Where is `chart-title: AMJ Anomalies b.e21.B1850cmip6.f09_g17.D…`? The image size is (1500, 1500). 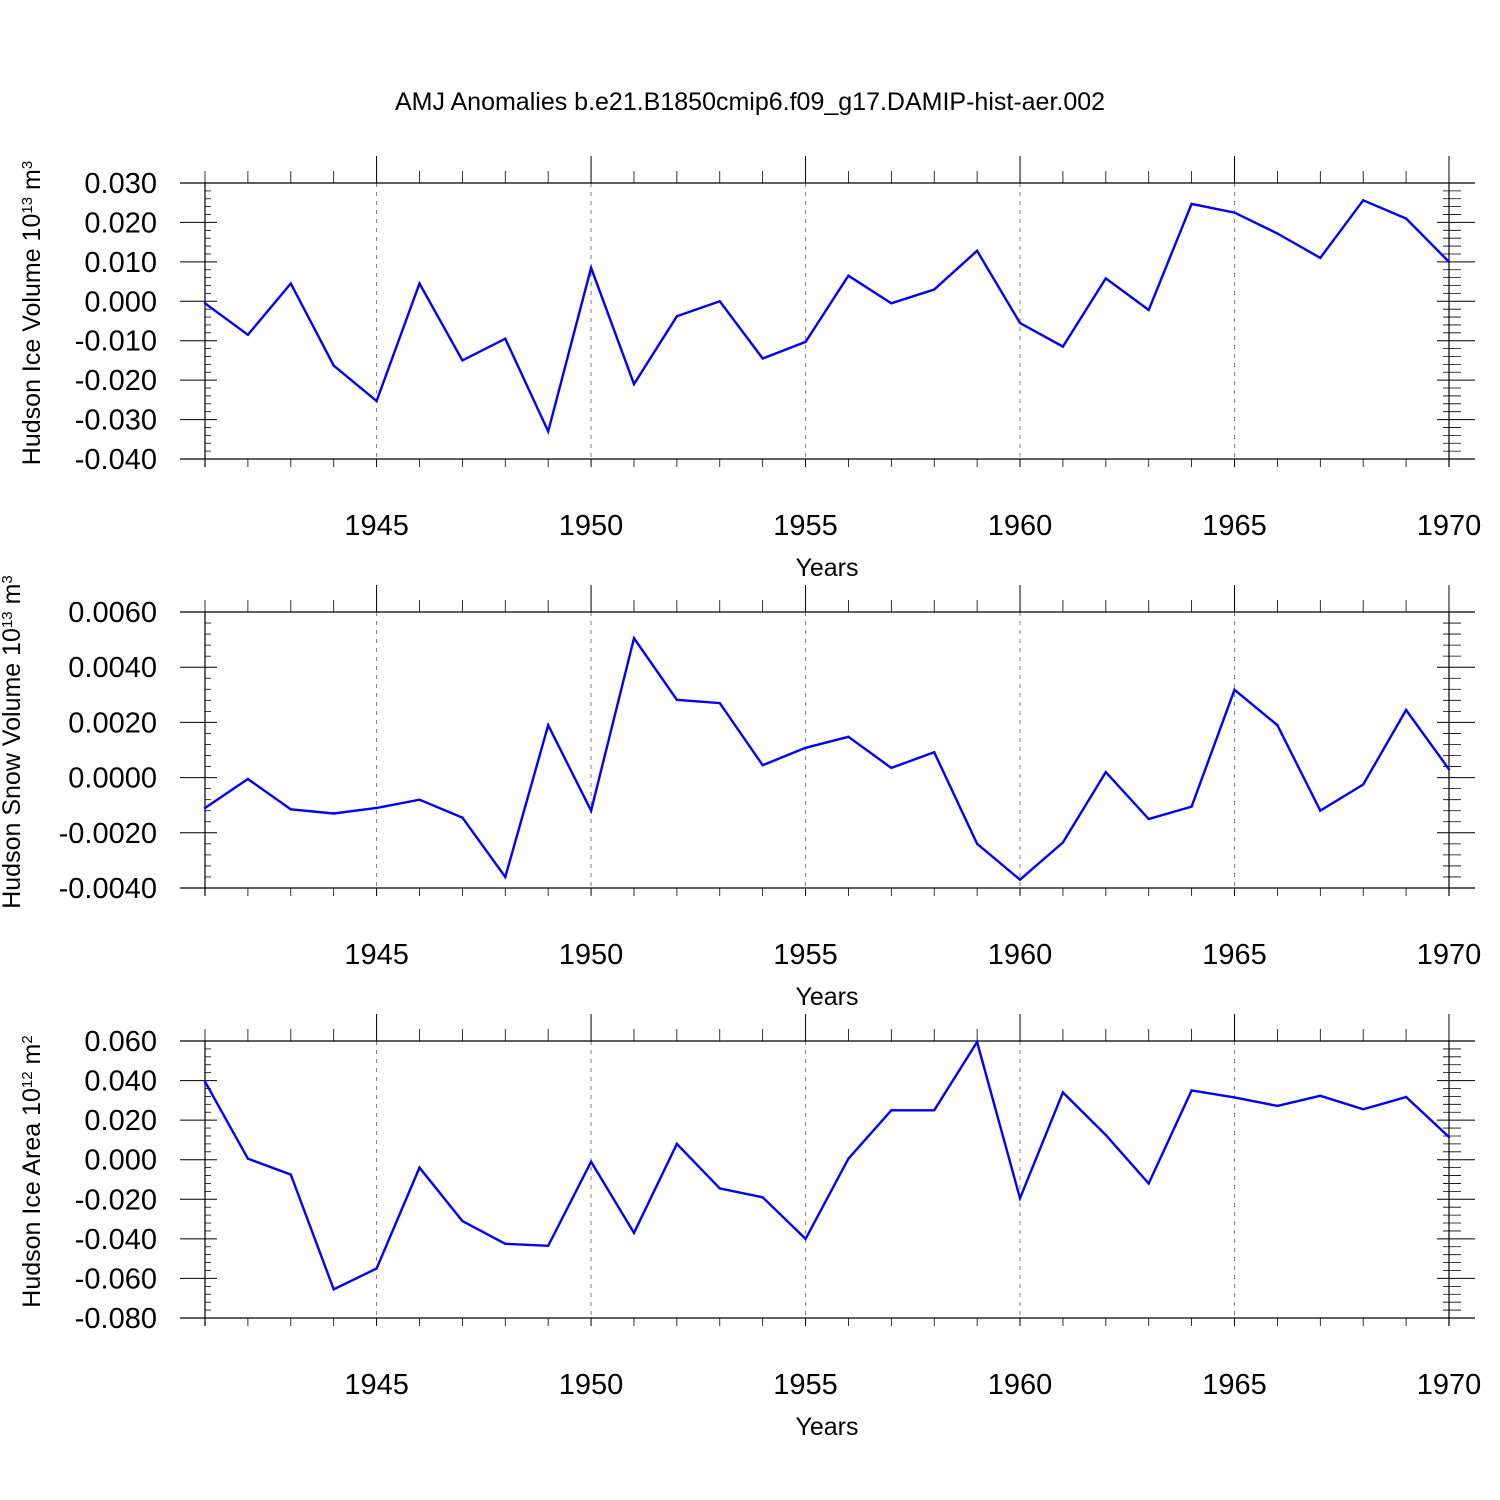
chart-title: AMJ Anomalies b.e21.B1850cmip6.f09_g17.D… is located at coordinates (750, 102).